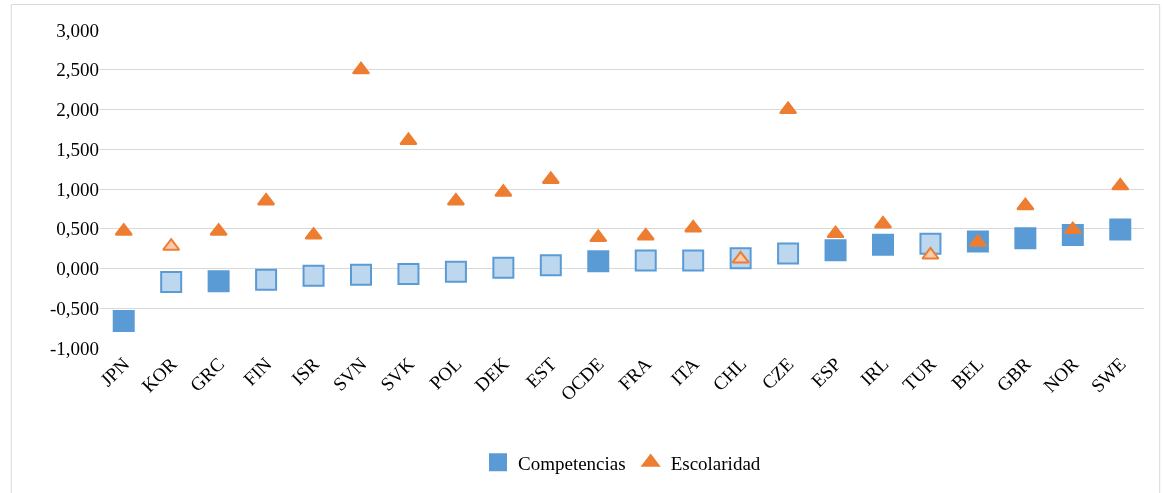  What do you see at coordinates (77, 229) in the screenshot?
I see `y-tick-label: 0,500` at bounding box center [77, 229].